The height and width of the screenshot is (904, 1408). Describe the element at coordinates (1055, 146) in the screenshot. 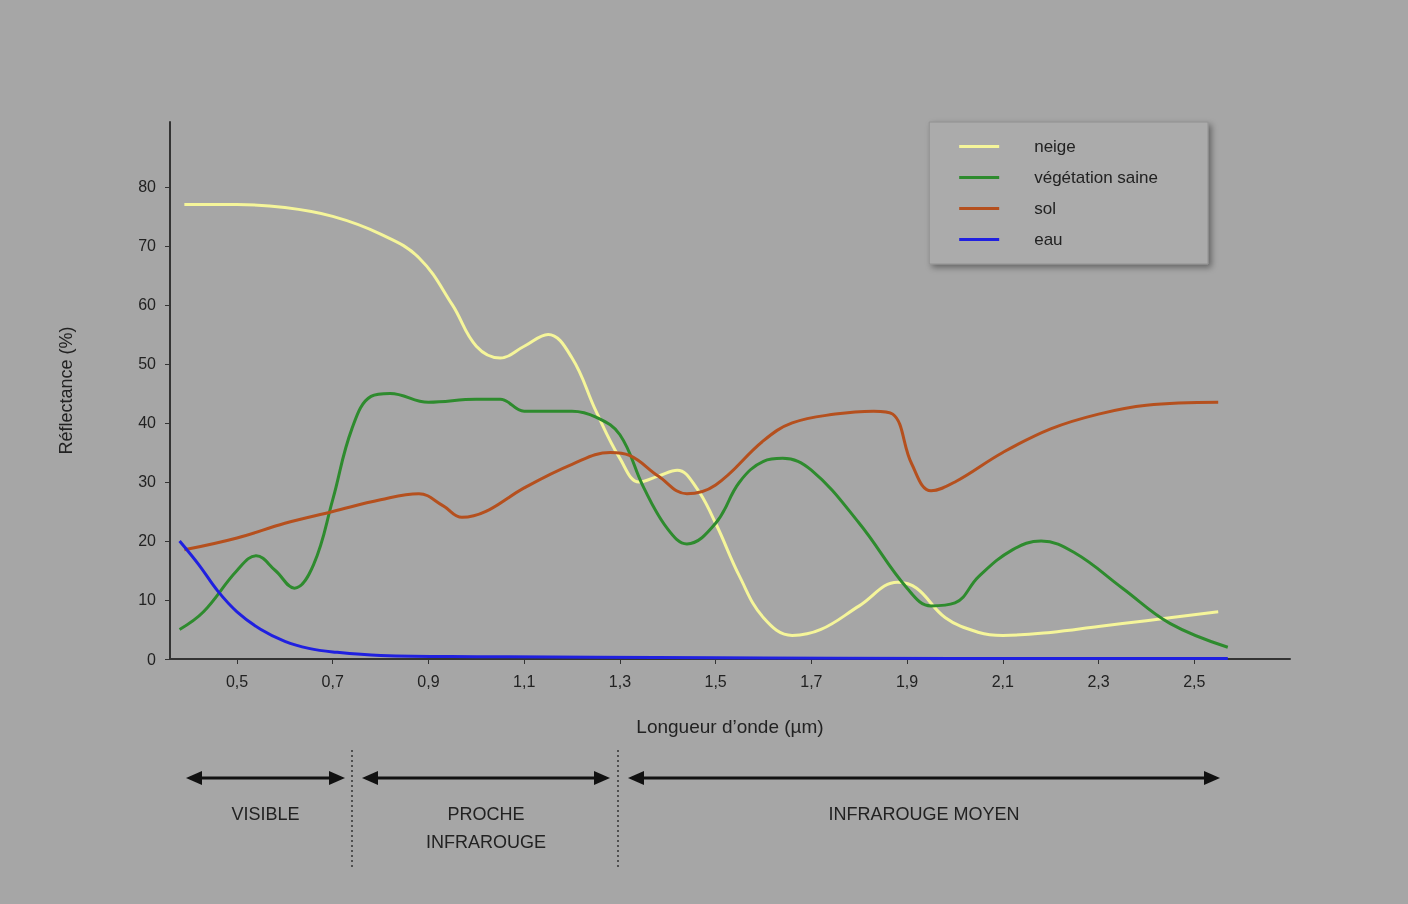

I see `legend-label: neige` at that location.